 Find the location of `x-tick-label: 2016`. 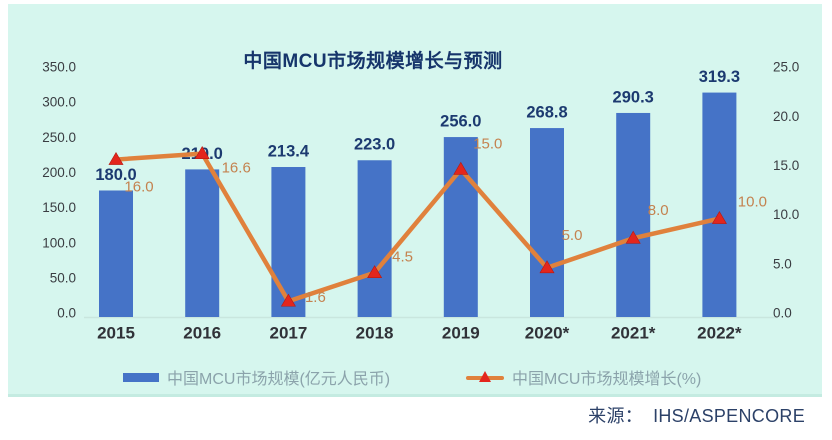

x-tick-label: 2016 is located at coordinates (202, 332).